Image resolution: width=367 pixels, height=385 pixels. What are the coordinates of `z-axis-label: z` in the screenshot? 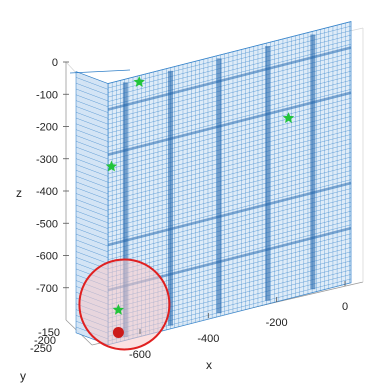 It's located at (19, 193).